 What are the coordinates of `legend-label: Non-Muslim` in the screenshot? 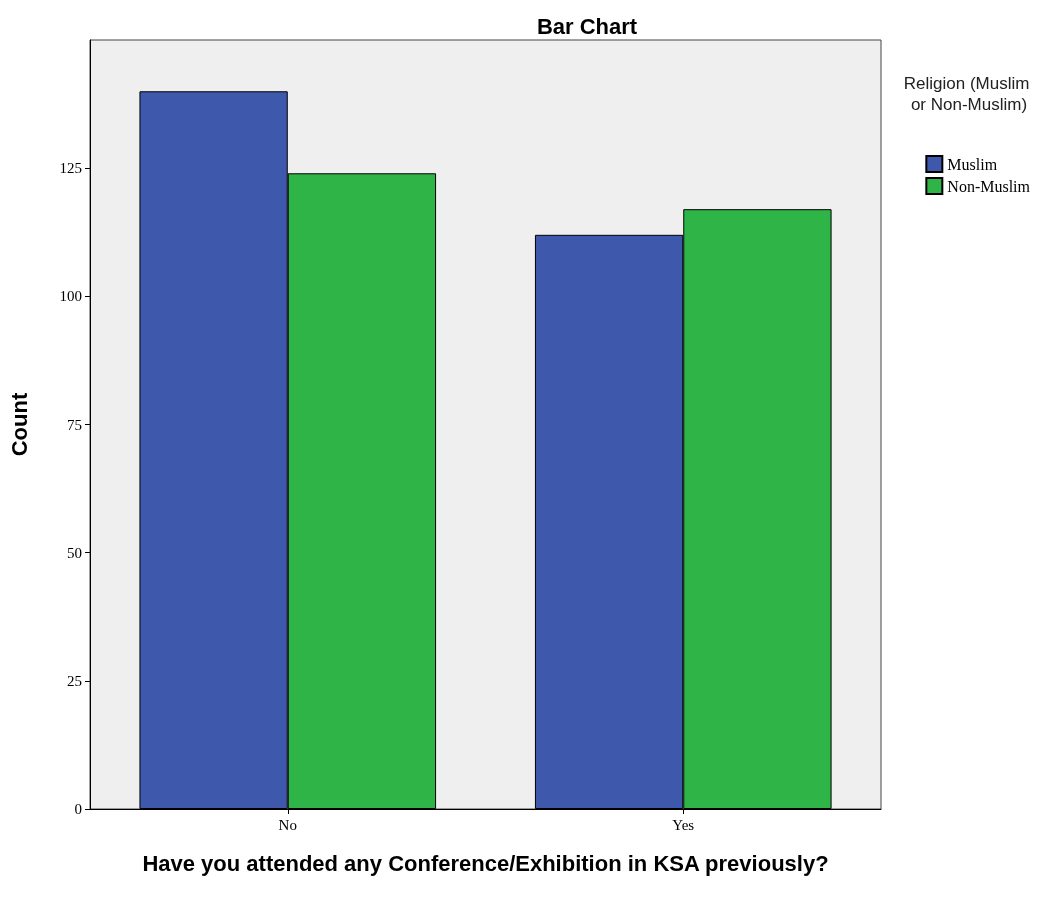 It's located at (989, 186).